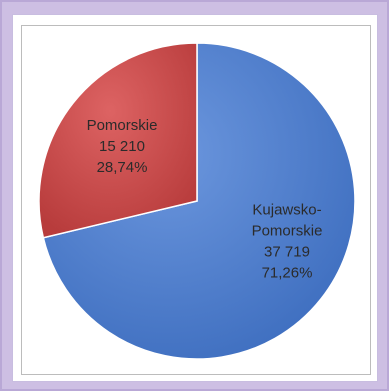  What do you see at coordinates (286, 210) in the screenshot?
I see `slice-label-label: Kujawsko-` at bounding box center [286, 210].